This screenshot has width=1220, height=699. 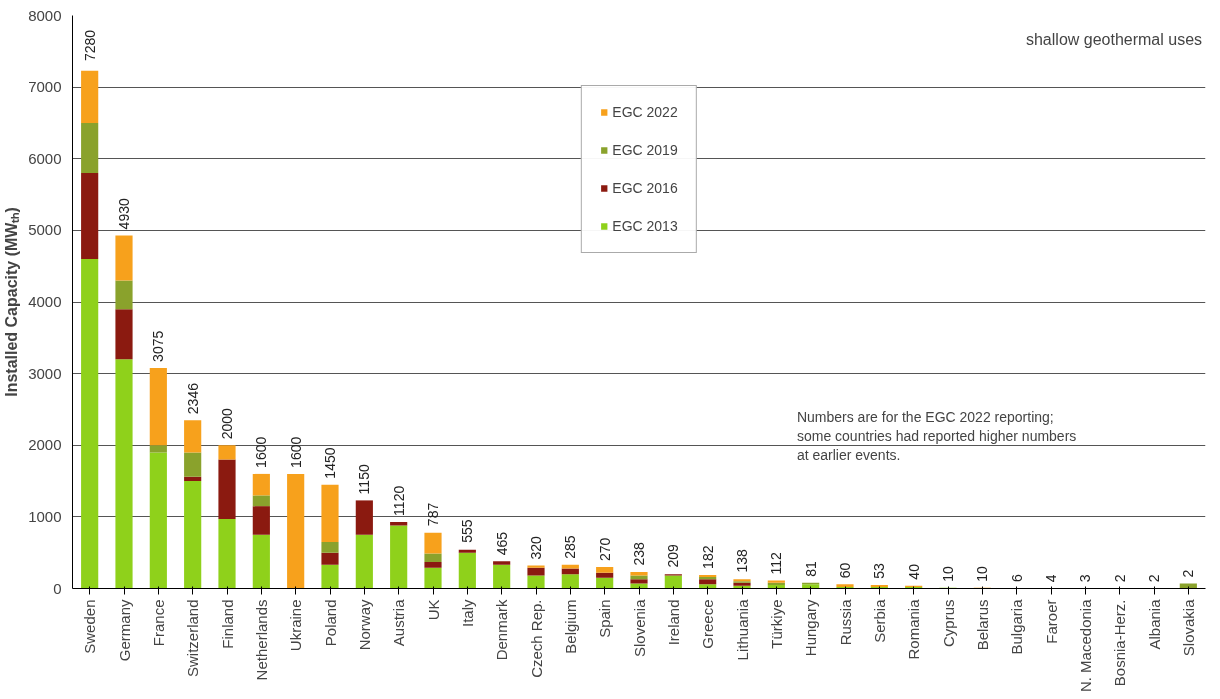 What do you see at coordinates (433, 514) in the screenshot?
I see `annotation: 787` at bounding box center [433, 514].